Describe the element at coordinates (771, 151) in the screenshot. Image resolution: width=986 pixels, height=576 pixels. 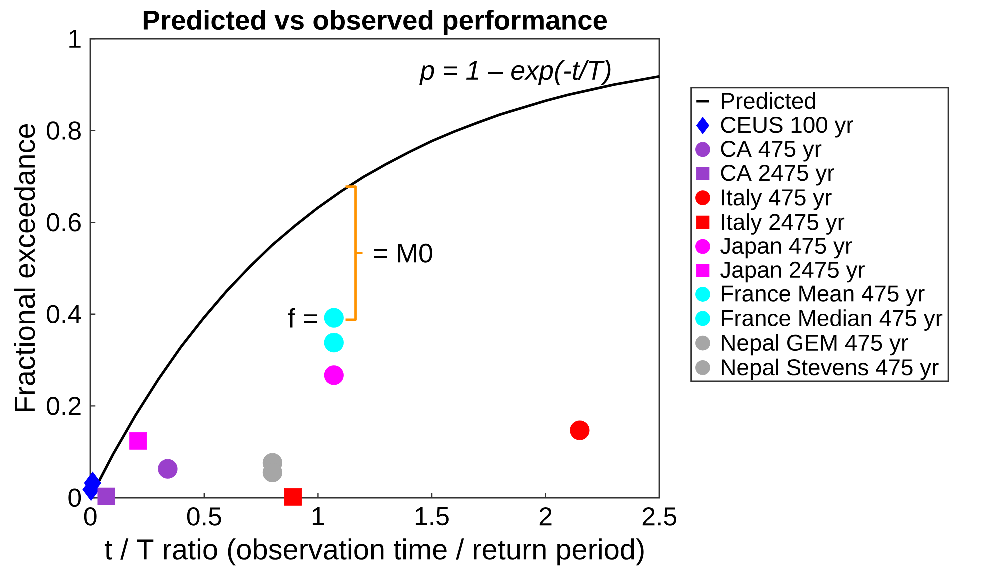
I see `legend-label: CA 475 yr` at that location.